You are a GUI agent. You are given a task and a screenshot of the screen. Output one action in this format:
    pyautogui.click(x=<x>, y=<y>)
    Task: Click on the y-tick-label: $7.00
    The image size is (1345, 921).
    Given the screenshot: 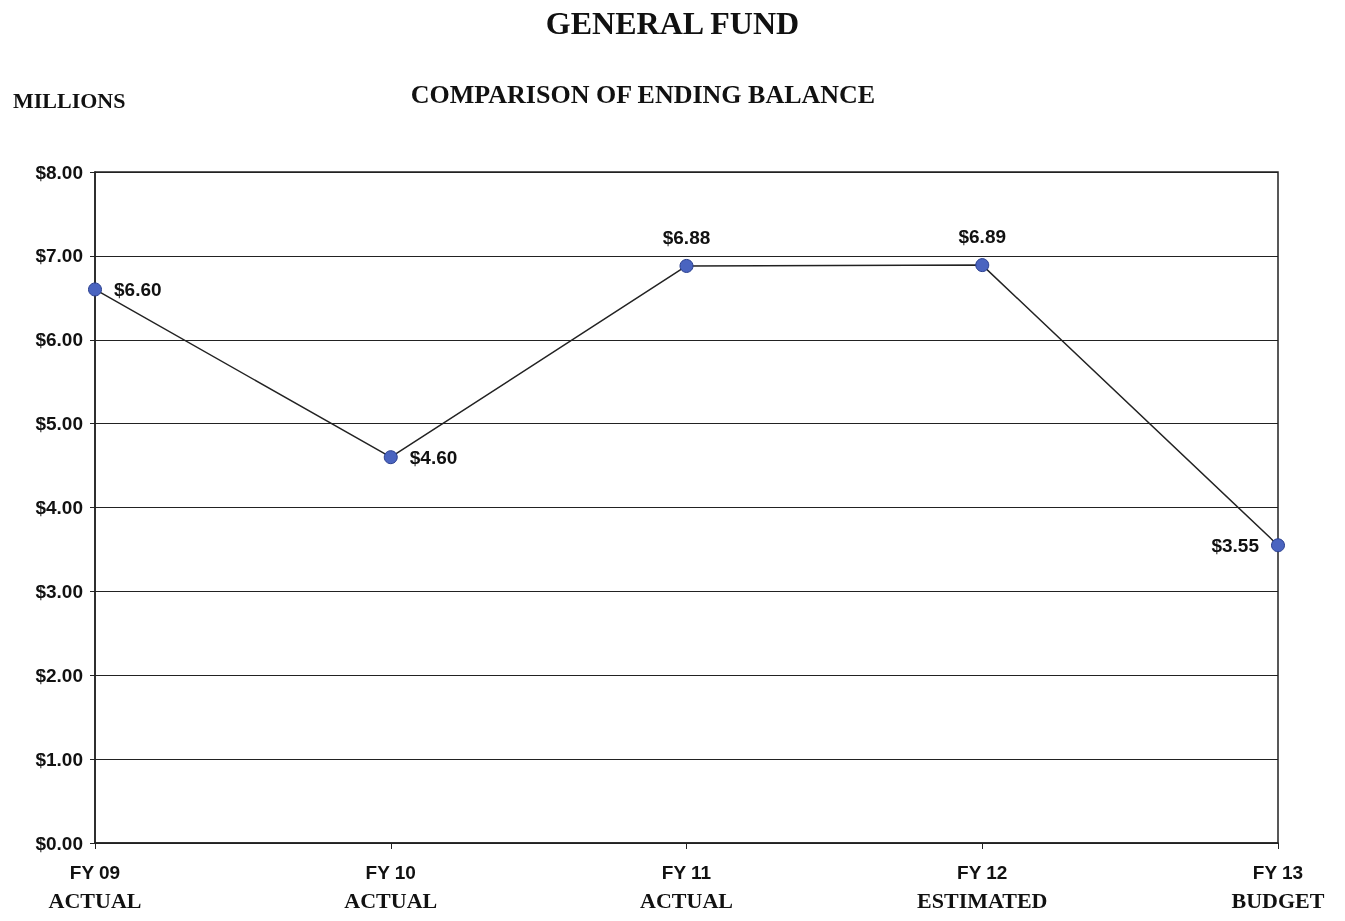 What is the action you would take?
    pyautogui.click(x=59, y=256)
    